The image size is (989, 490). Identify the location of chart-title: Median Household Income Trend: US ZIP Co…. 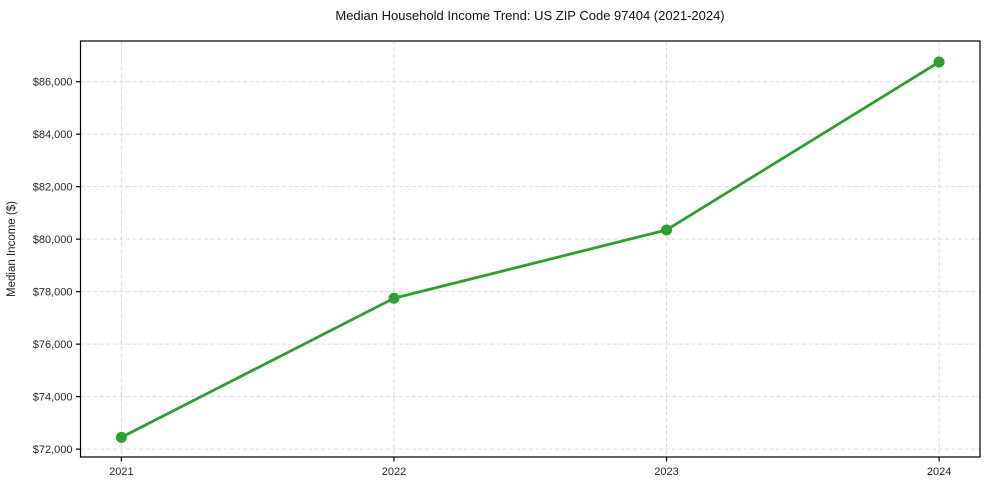
(529, 15).